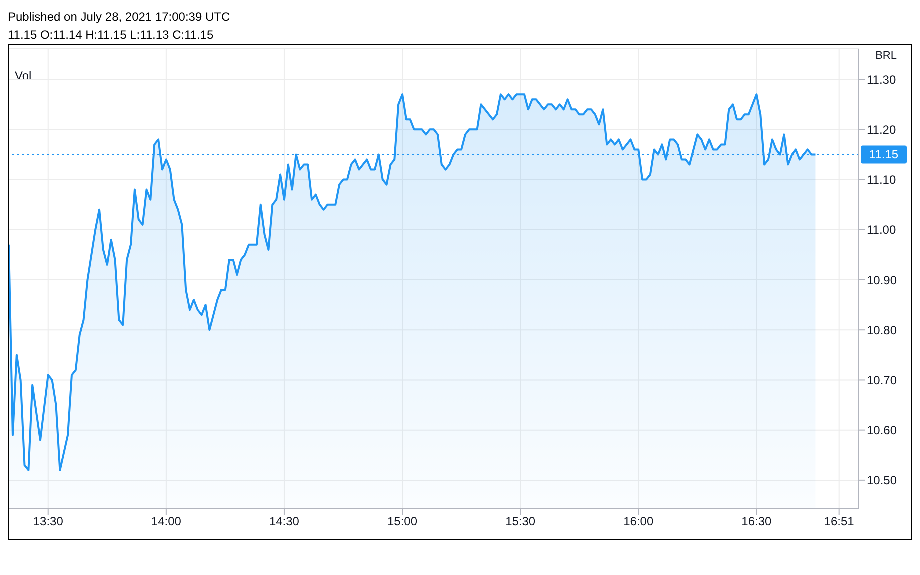 This screenshot has width=920, height=575. Describe the element at coordinates (757, 521) in the screenshot. I see `x-tick-label: 16:30` at that location.